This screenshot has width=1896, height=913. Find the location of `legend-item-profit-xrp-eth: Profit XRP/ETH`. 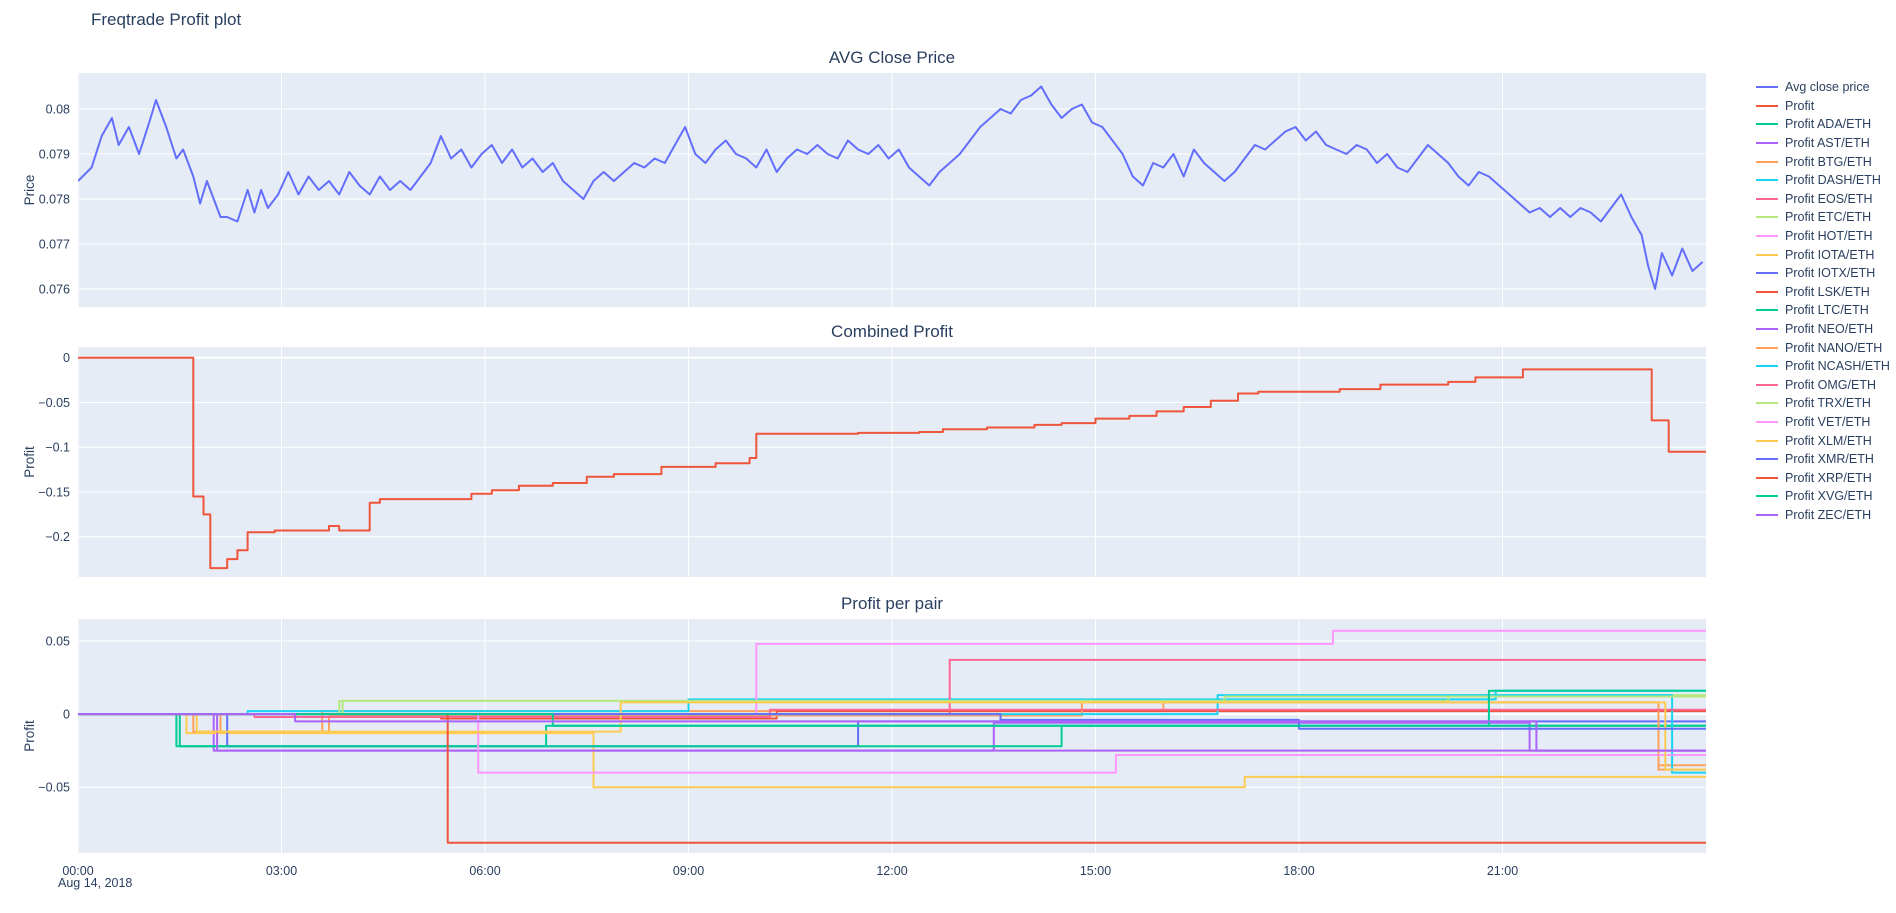

legend-item-profit-xrp-eth: Profit XRP/ETH is located at coordinates (1823, 477).